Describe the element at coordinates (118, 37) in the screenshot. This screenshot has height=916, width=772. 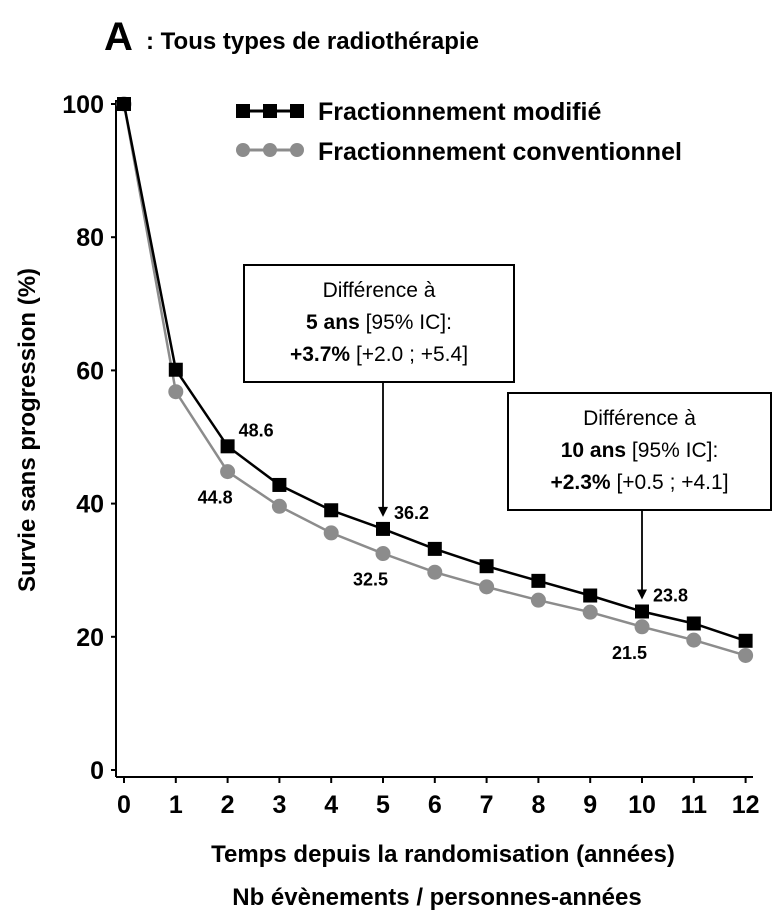
I see `panel-letter: A` at that location.